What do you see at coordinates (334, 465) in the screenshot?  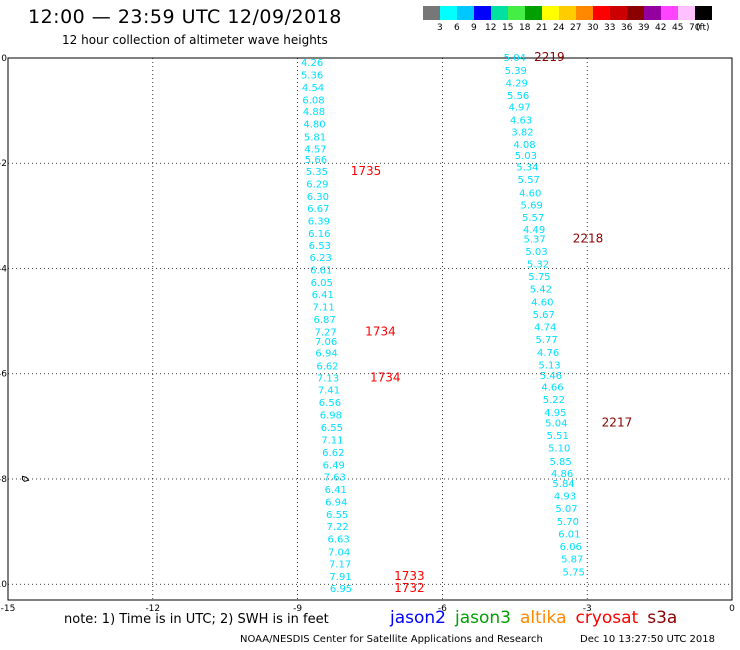 I see `swh-value-track-1: 6.49` at bounding box center [334, 465].